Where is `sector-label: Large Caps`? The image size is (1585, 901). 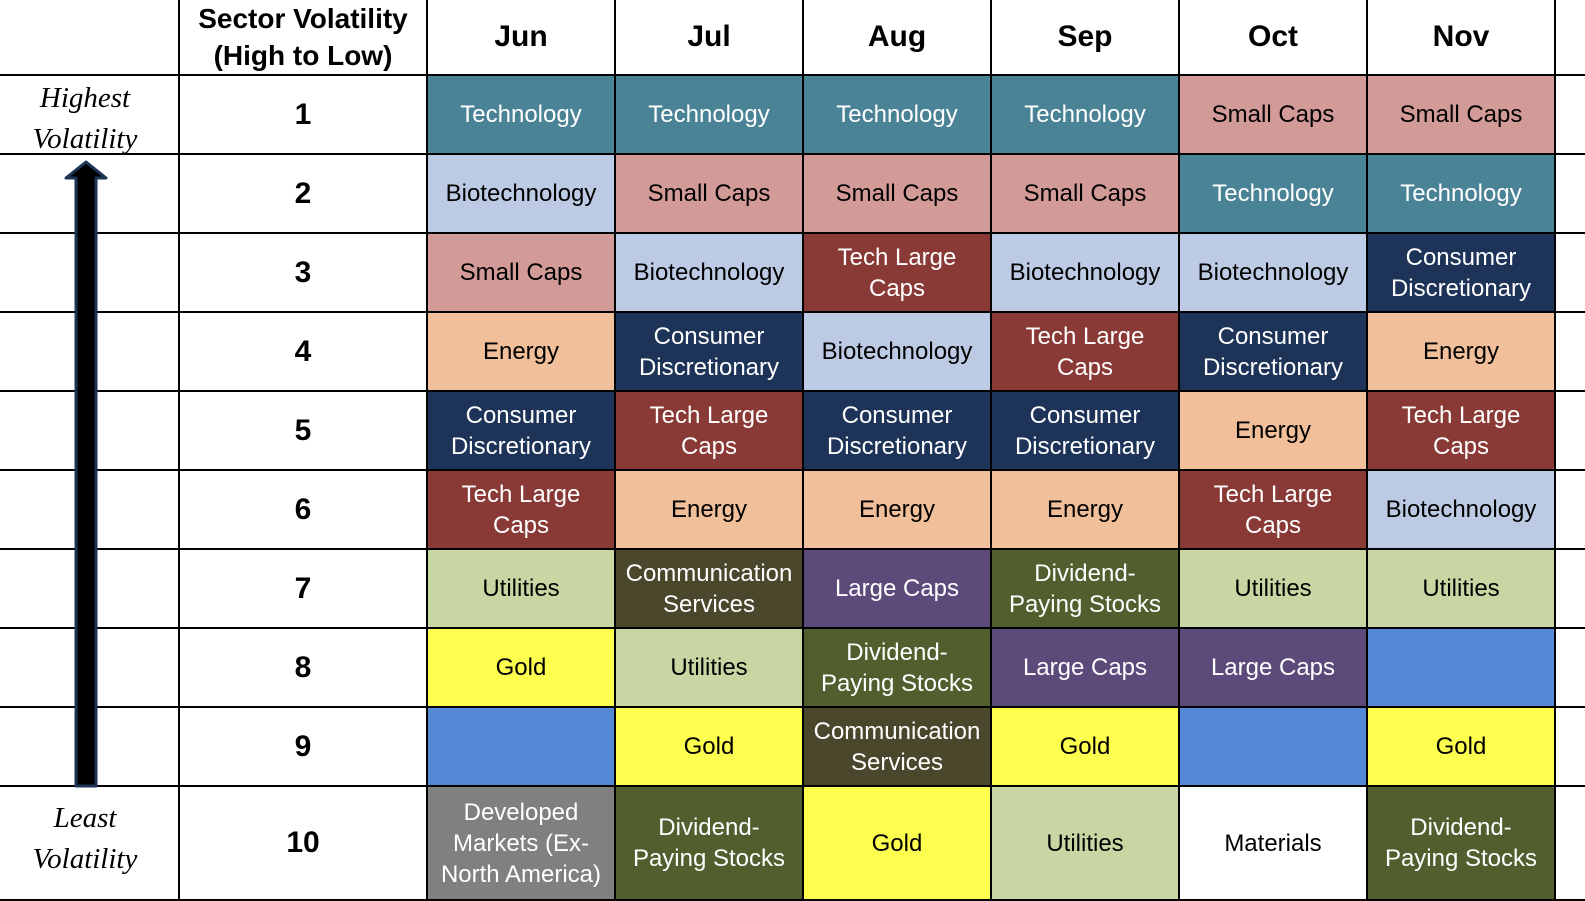 sector-label: Large Caps is located at coordinates (897, 588).